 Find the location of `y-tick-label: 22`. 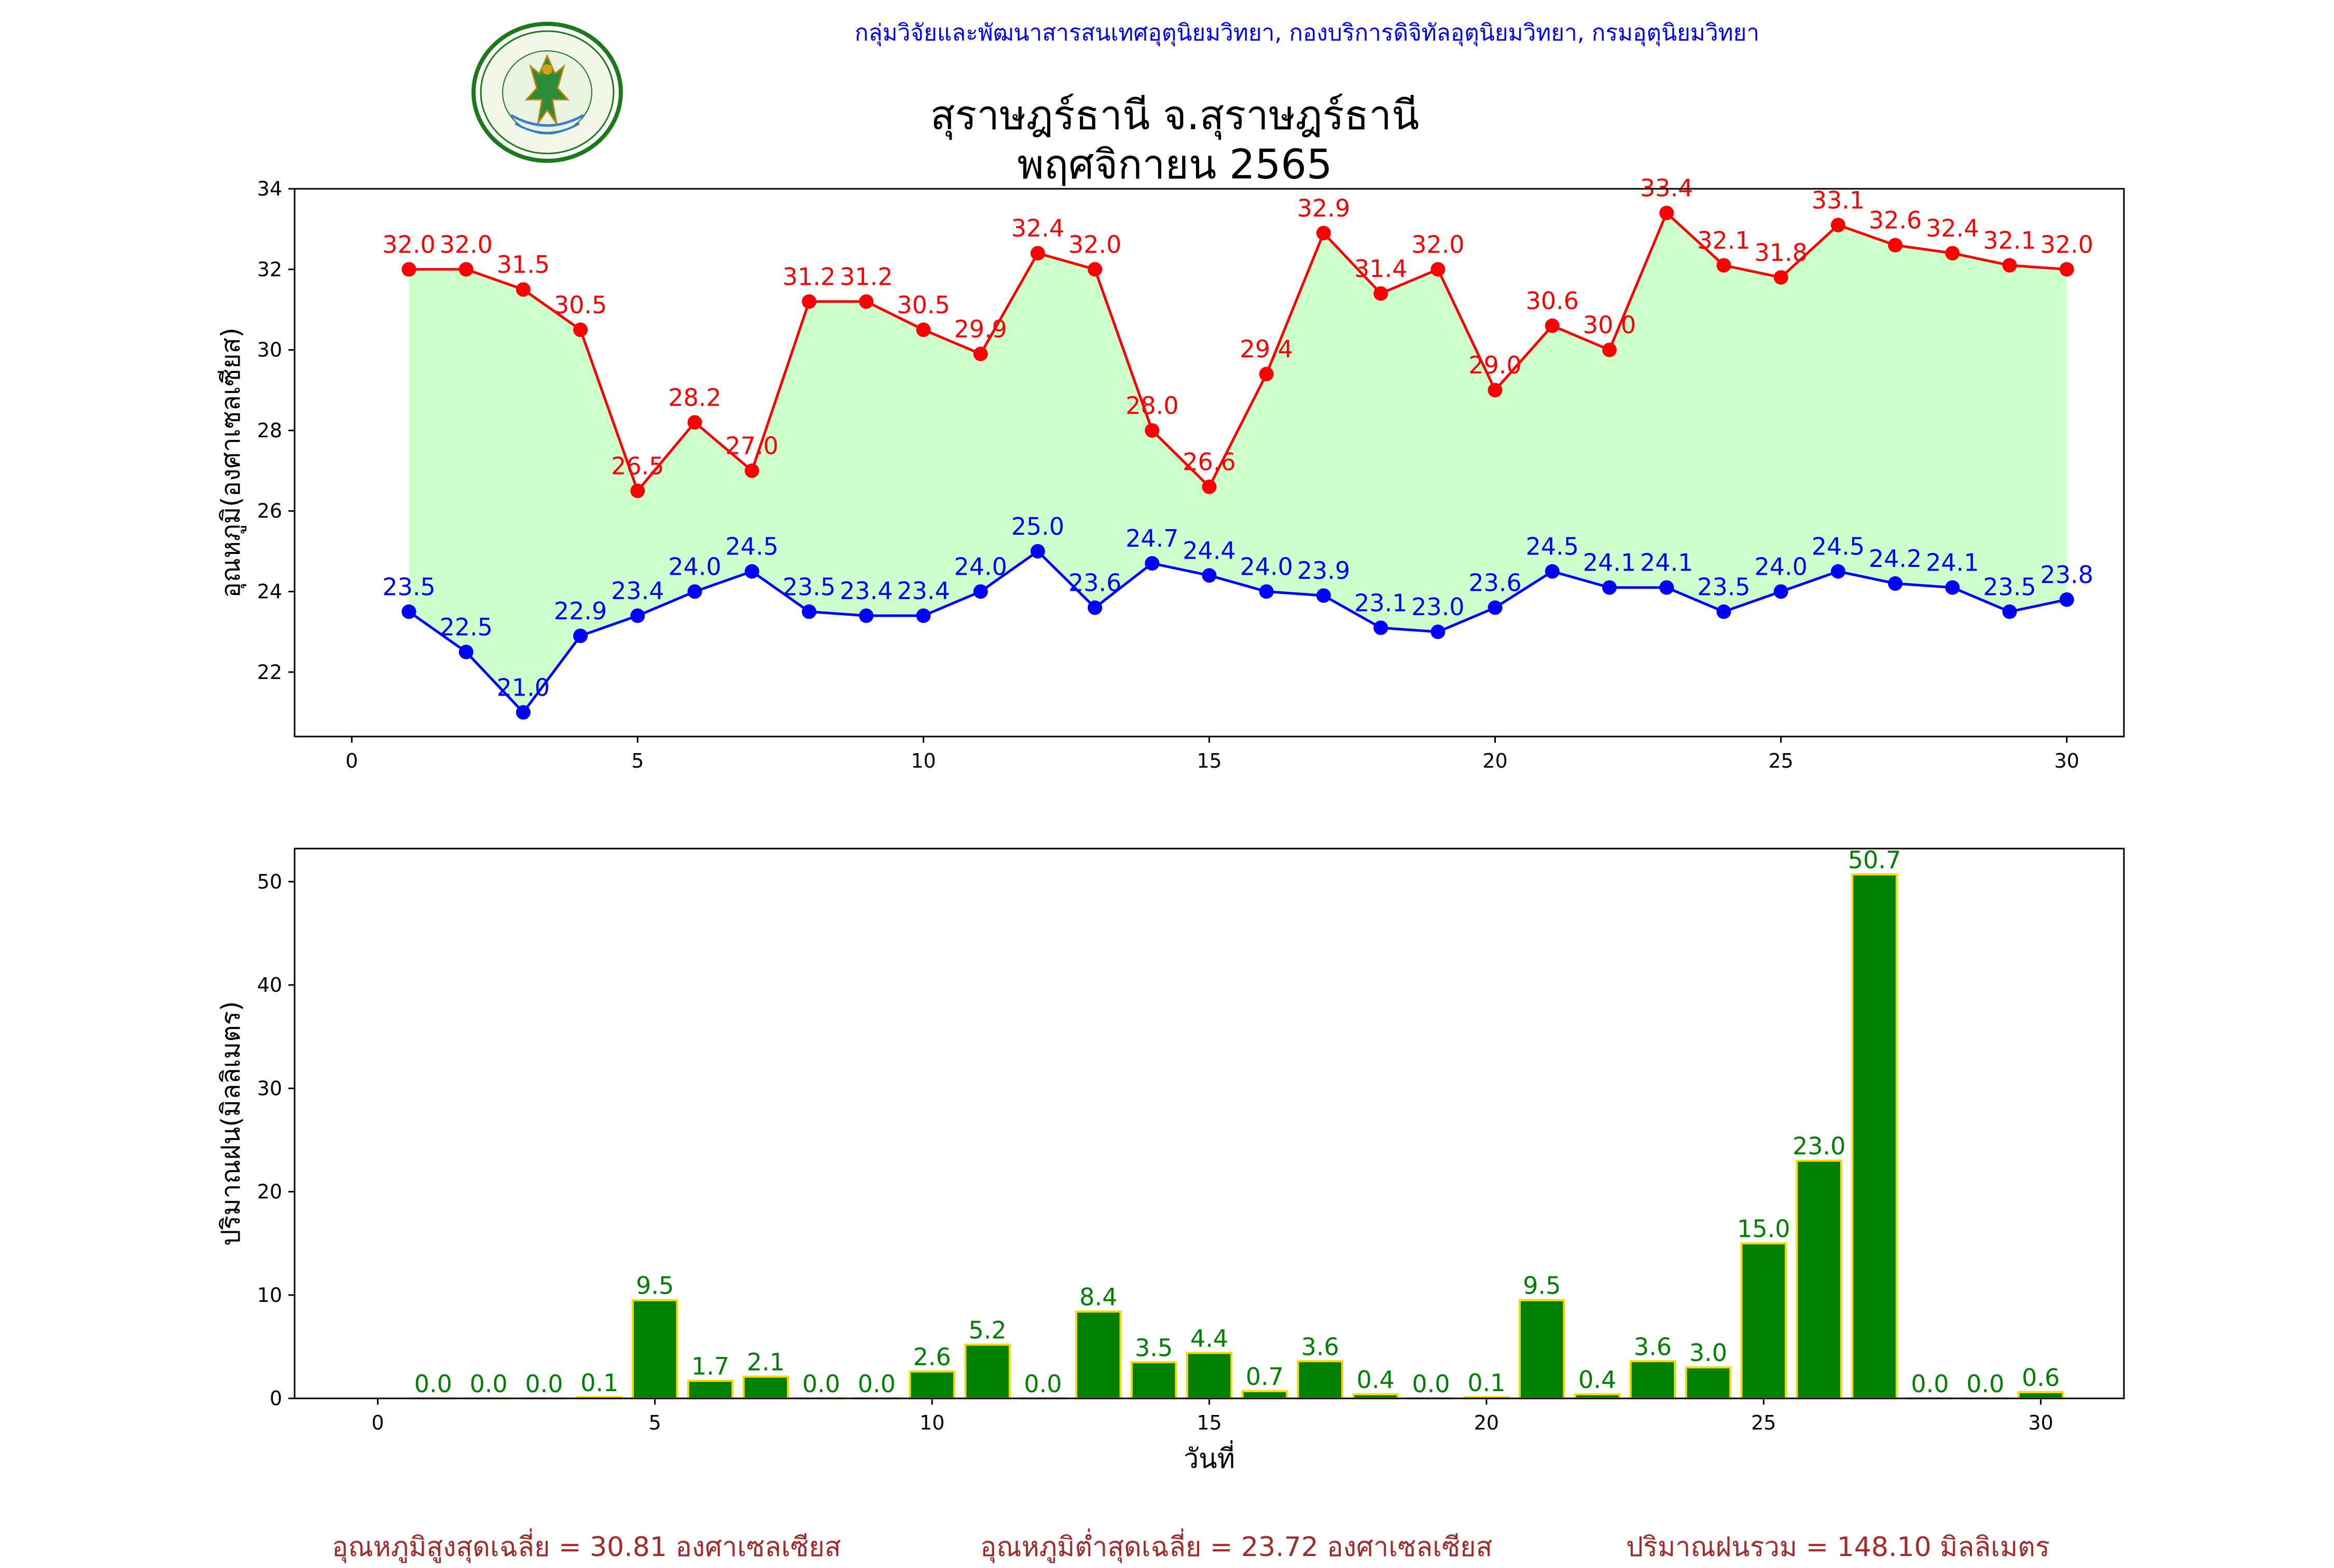

y-tick-label: 22 is located at coordinates (269, 672).